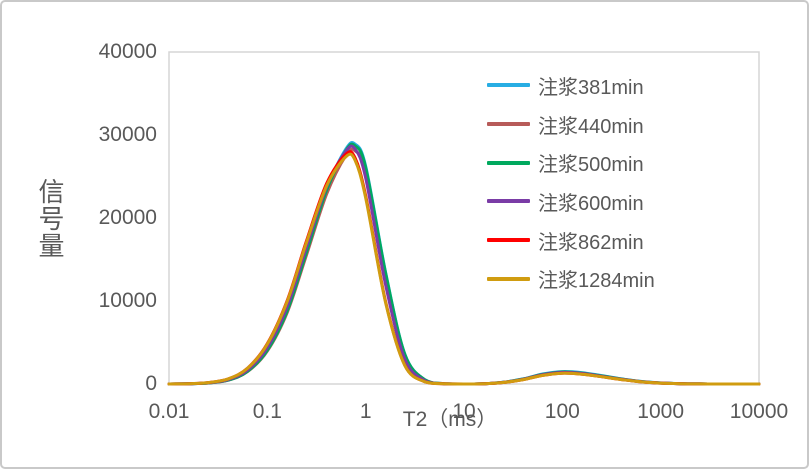 The width and height of the screenshot is (809, 469). Describe the element at coordinates (464, 411) in the screenshot. I see `x-tick-label: 10` at that location.